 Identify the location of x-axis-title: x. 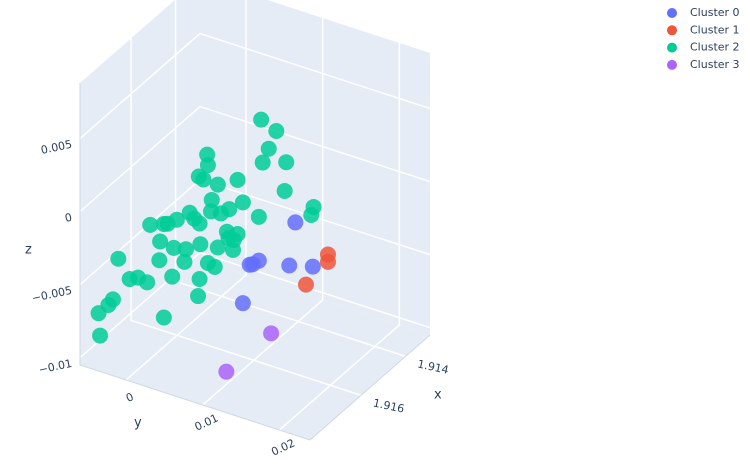
(438, 395).